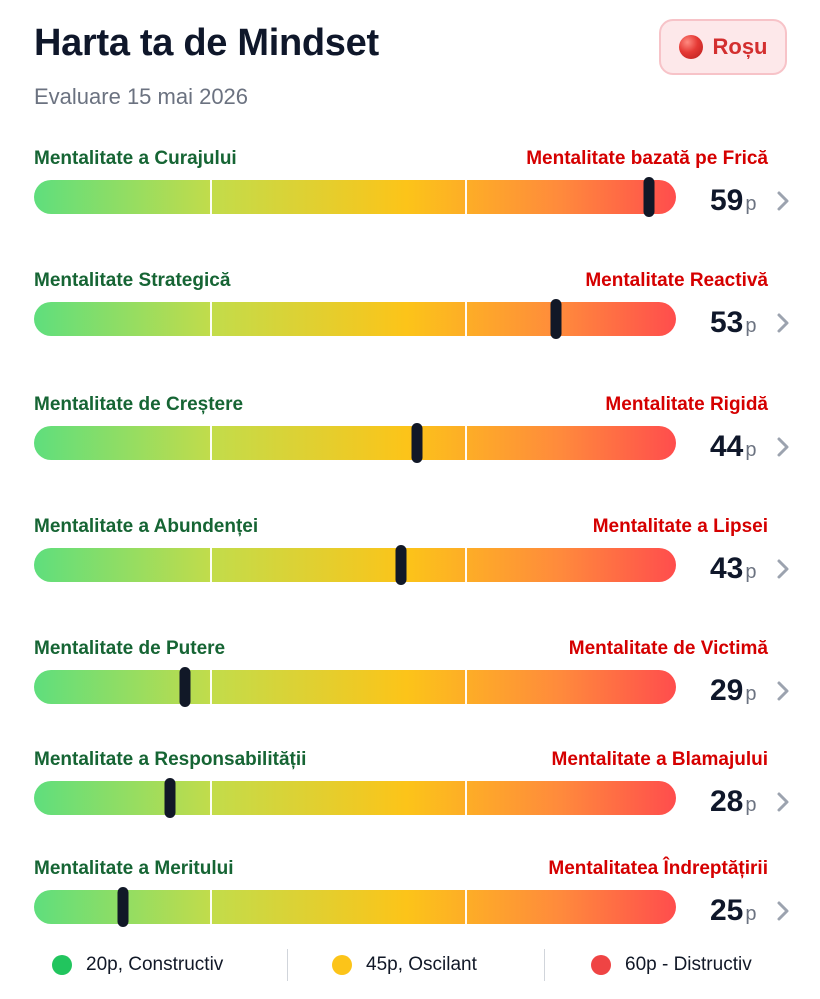 The height and width of the screenshot is (999, 820). I want to click on constructive-label: Mentalitate de Creștere, so click(139, 404).